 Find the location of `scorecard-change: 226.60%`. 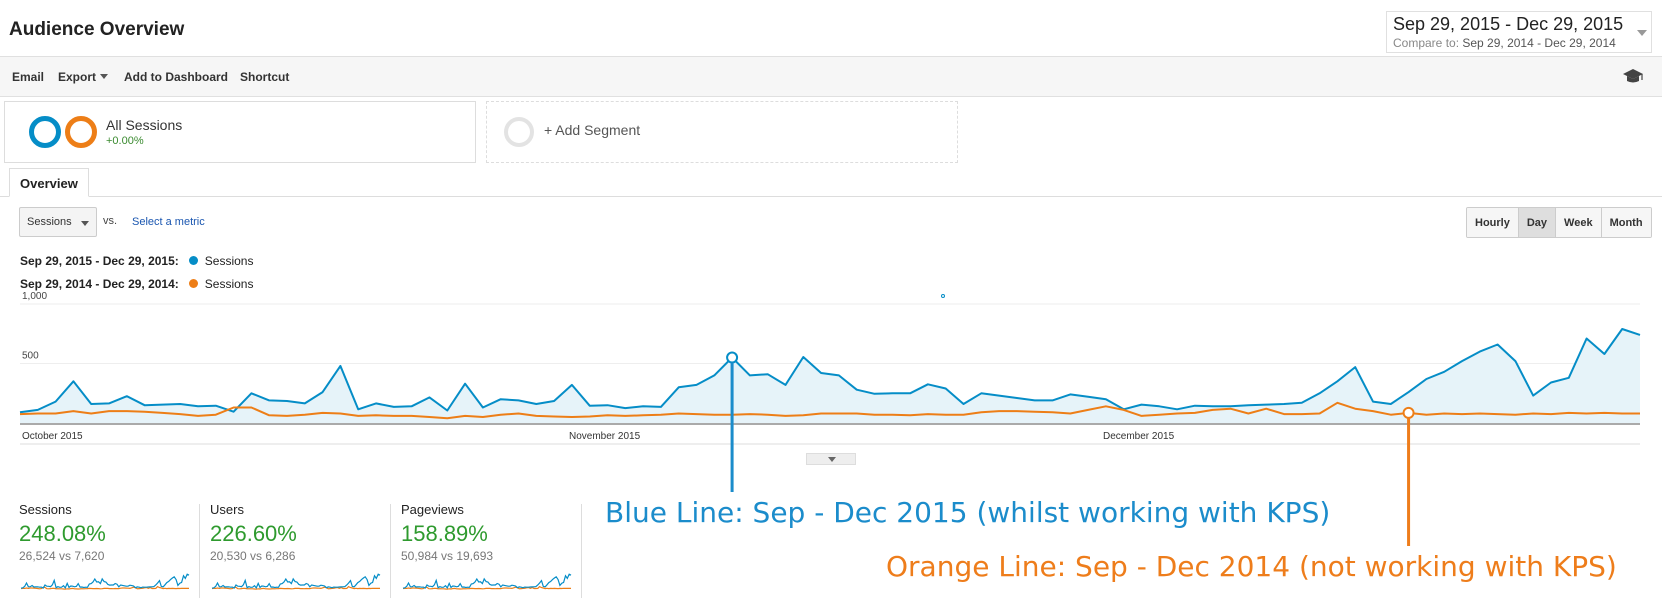

scorecard-change: 226.60% is located at coordinates (253, 533).